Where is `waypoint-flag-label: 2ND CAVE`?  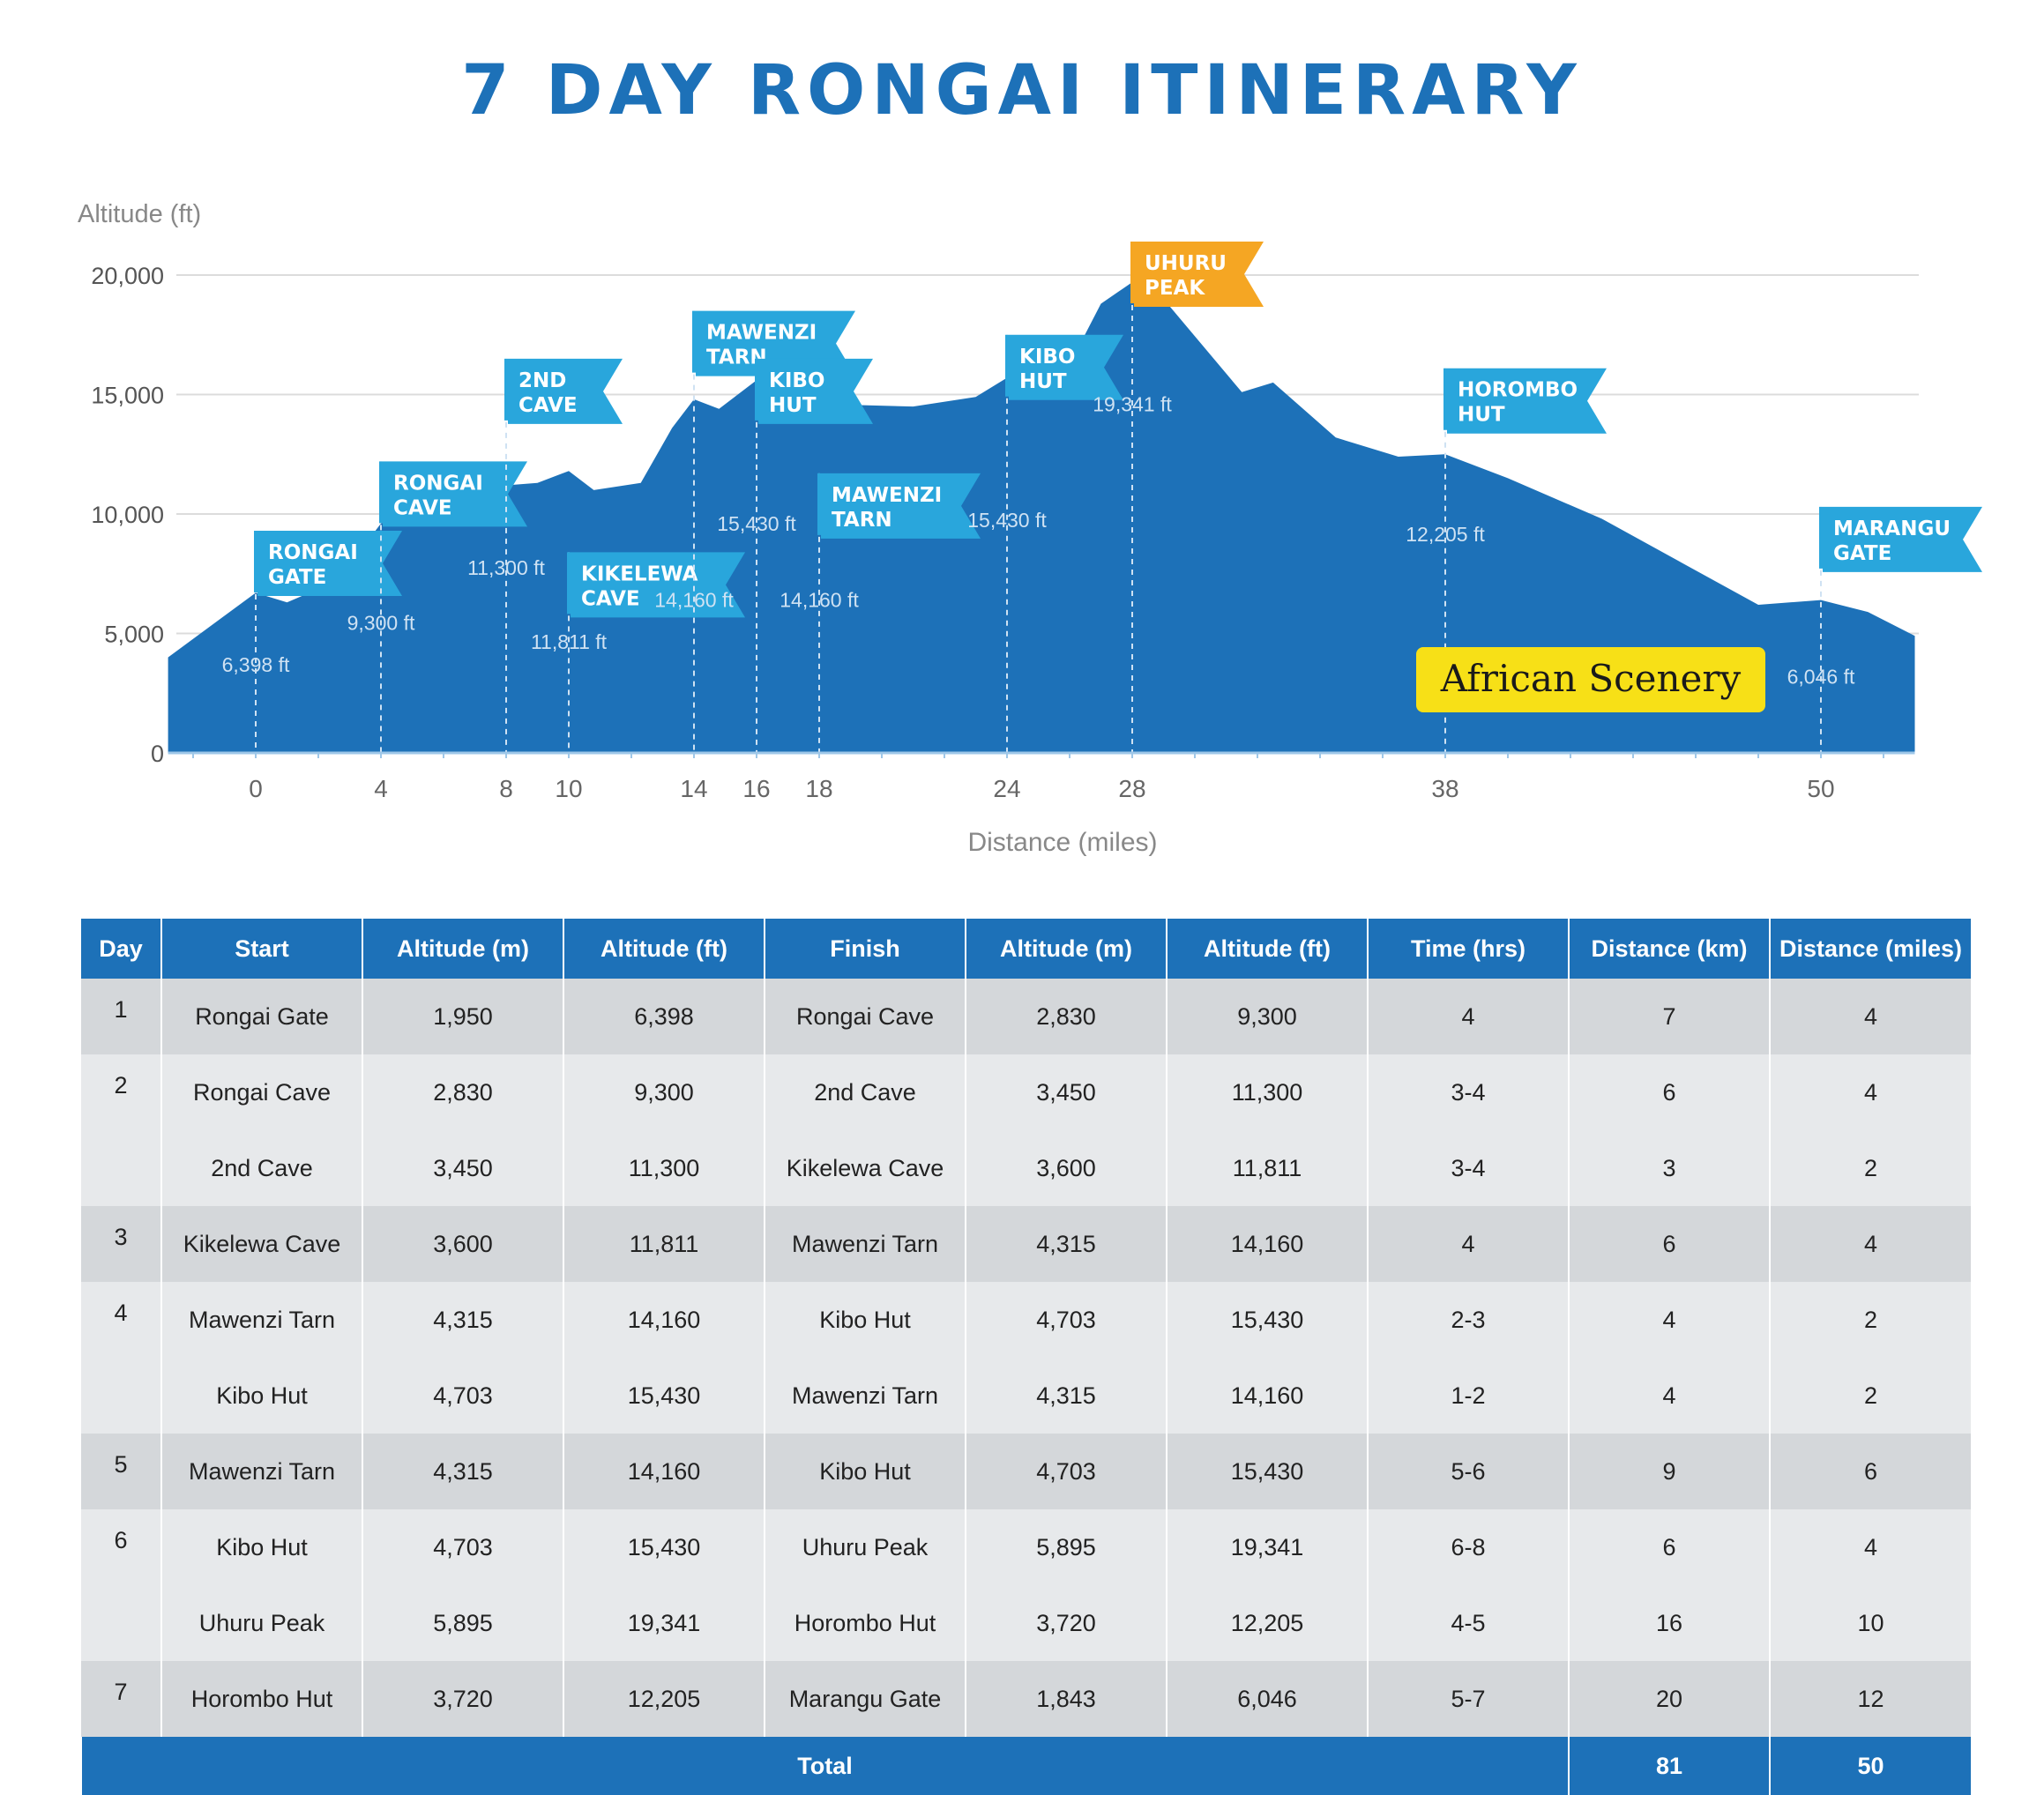
waypoint-flag-label: 2ND CAVE is located at coordinates (548, 393).